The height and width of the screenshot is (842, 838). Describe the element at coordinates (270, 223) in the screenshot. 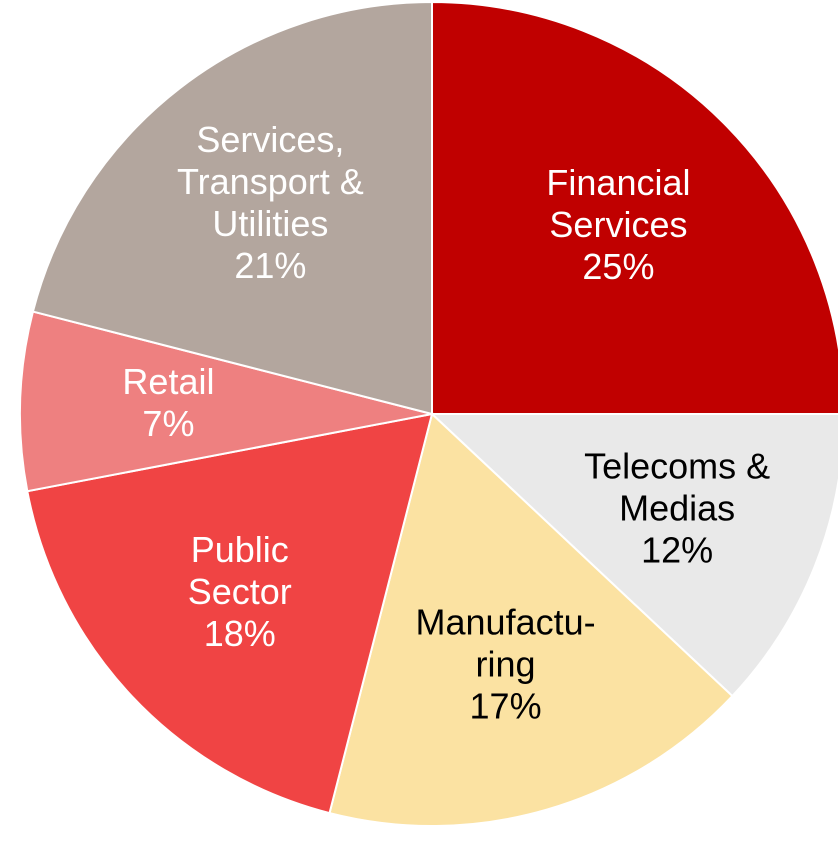

I see `slice-label: Utilities` at that location.